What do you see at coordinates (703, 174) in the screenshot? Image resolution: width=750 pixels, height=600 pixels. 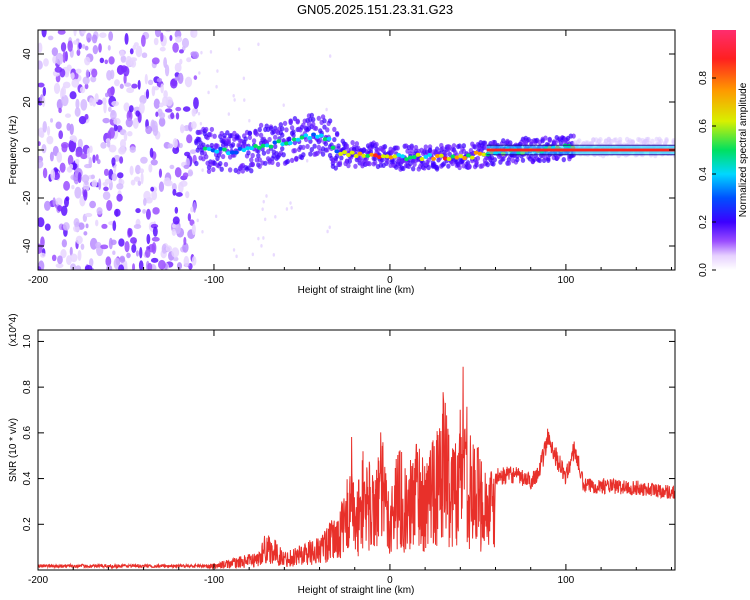 I see `colorbar-tick-label: 0.4` at bounding box center [703, 174].